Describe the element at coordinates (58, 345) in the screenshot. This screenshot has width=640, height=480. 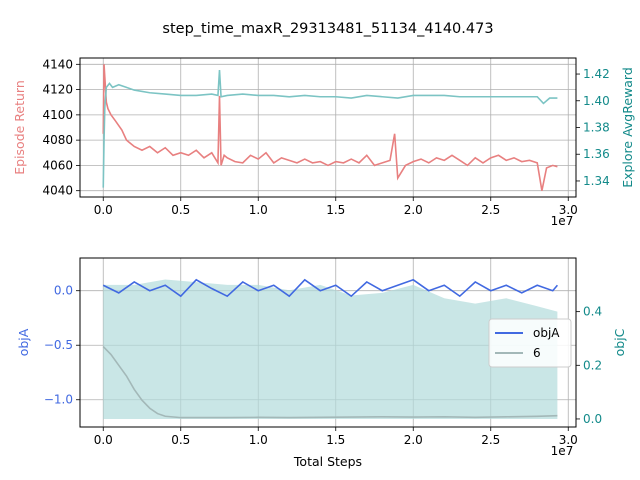
I see `y-left-tick-label: −0.5` at that location.